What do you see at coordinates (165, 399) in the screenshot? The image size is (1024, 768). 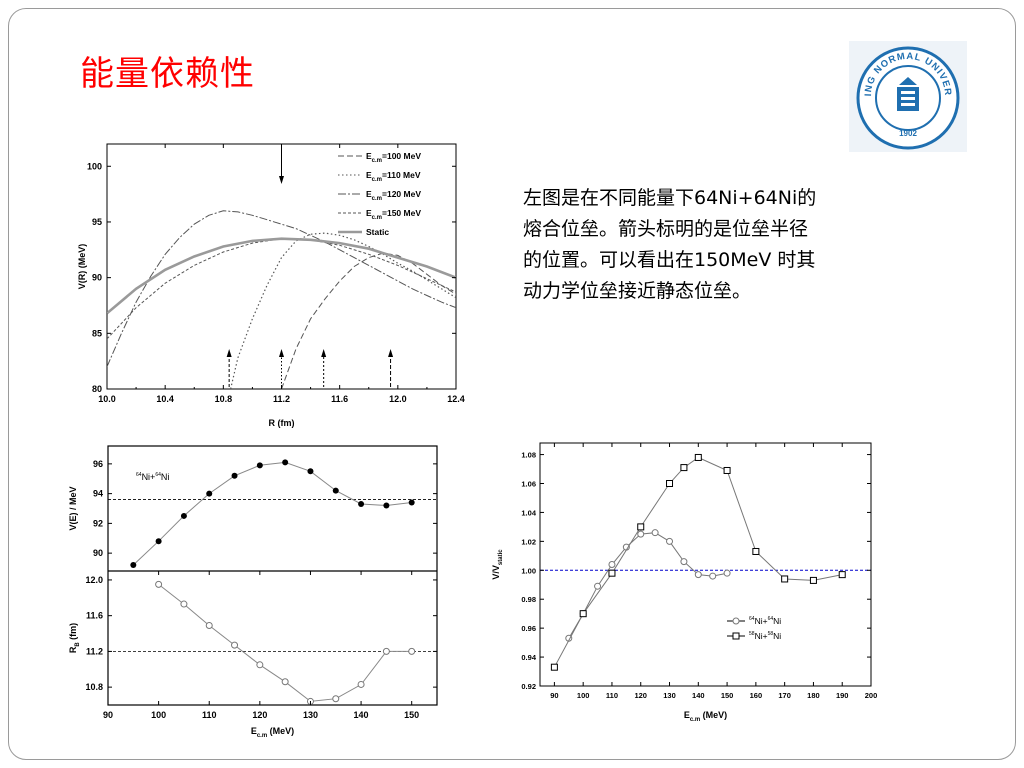 I see `x-tick-label: 10.4` at bounding box center [165, 399].